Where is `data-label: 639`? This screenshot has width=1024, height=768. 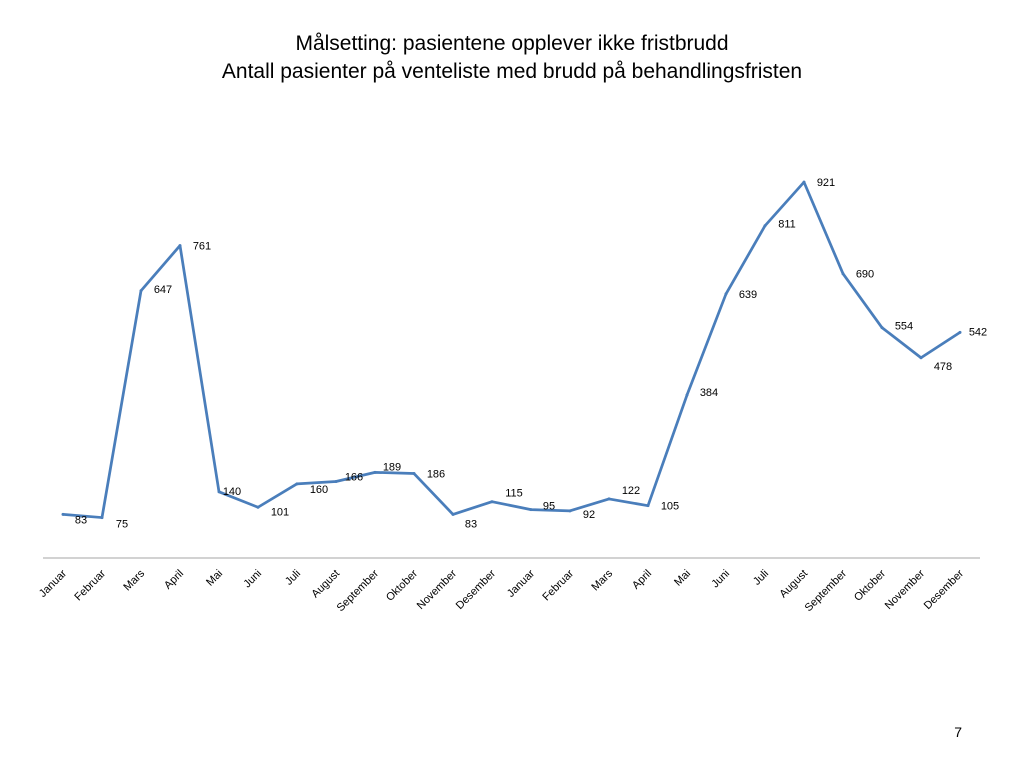
data-label: 639 is located at coordinates (748, 295).